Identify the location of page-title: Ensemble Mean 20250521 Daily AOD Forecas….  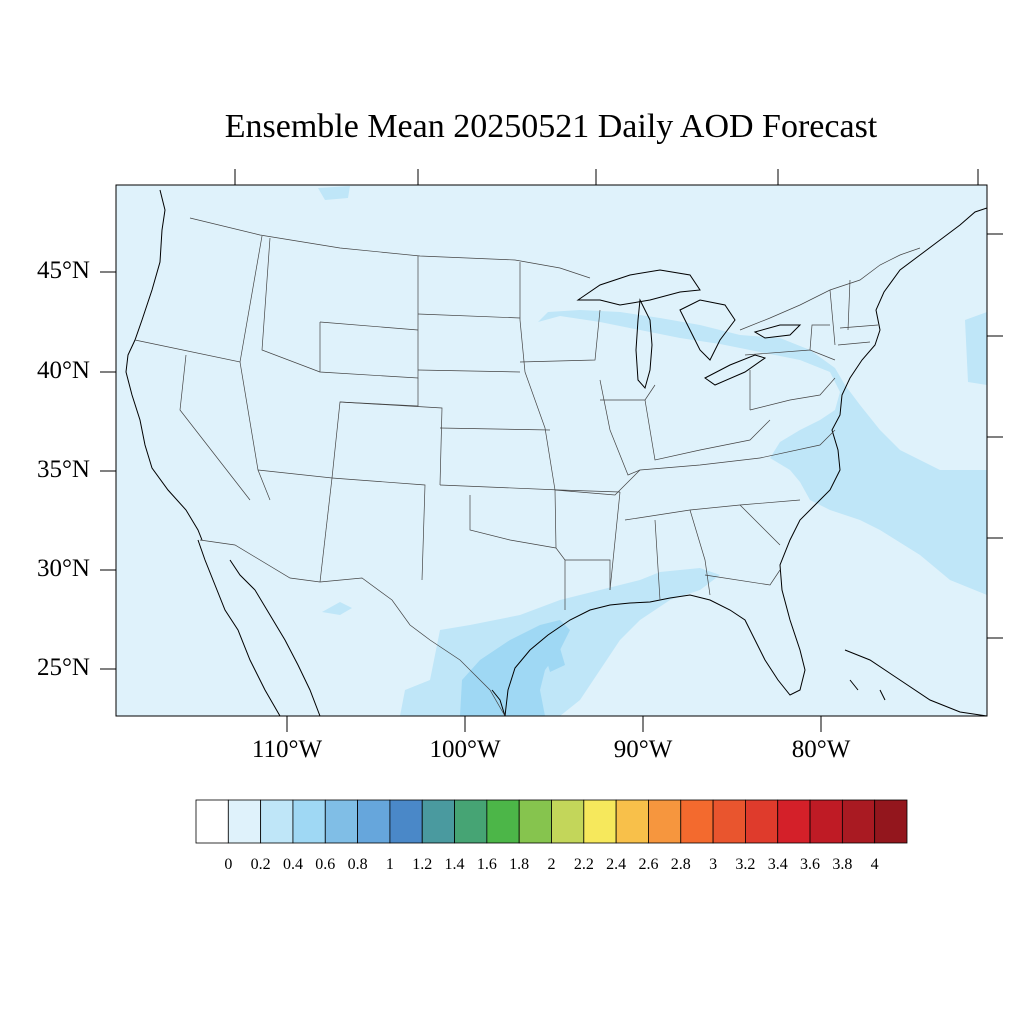
(551, 126).